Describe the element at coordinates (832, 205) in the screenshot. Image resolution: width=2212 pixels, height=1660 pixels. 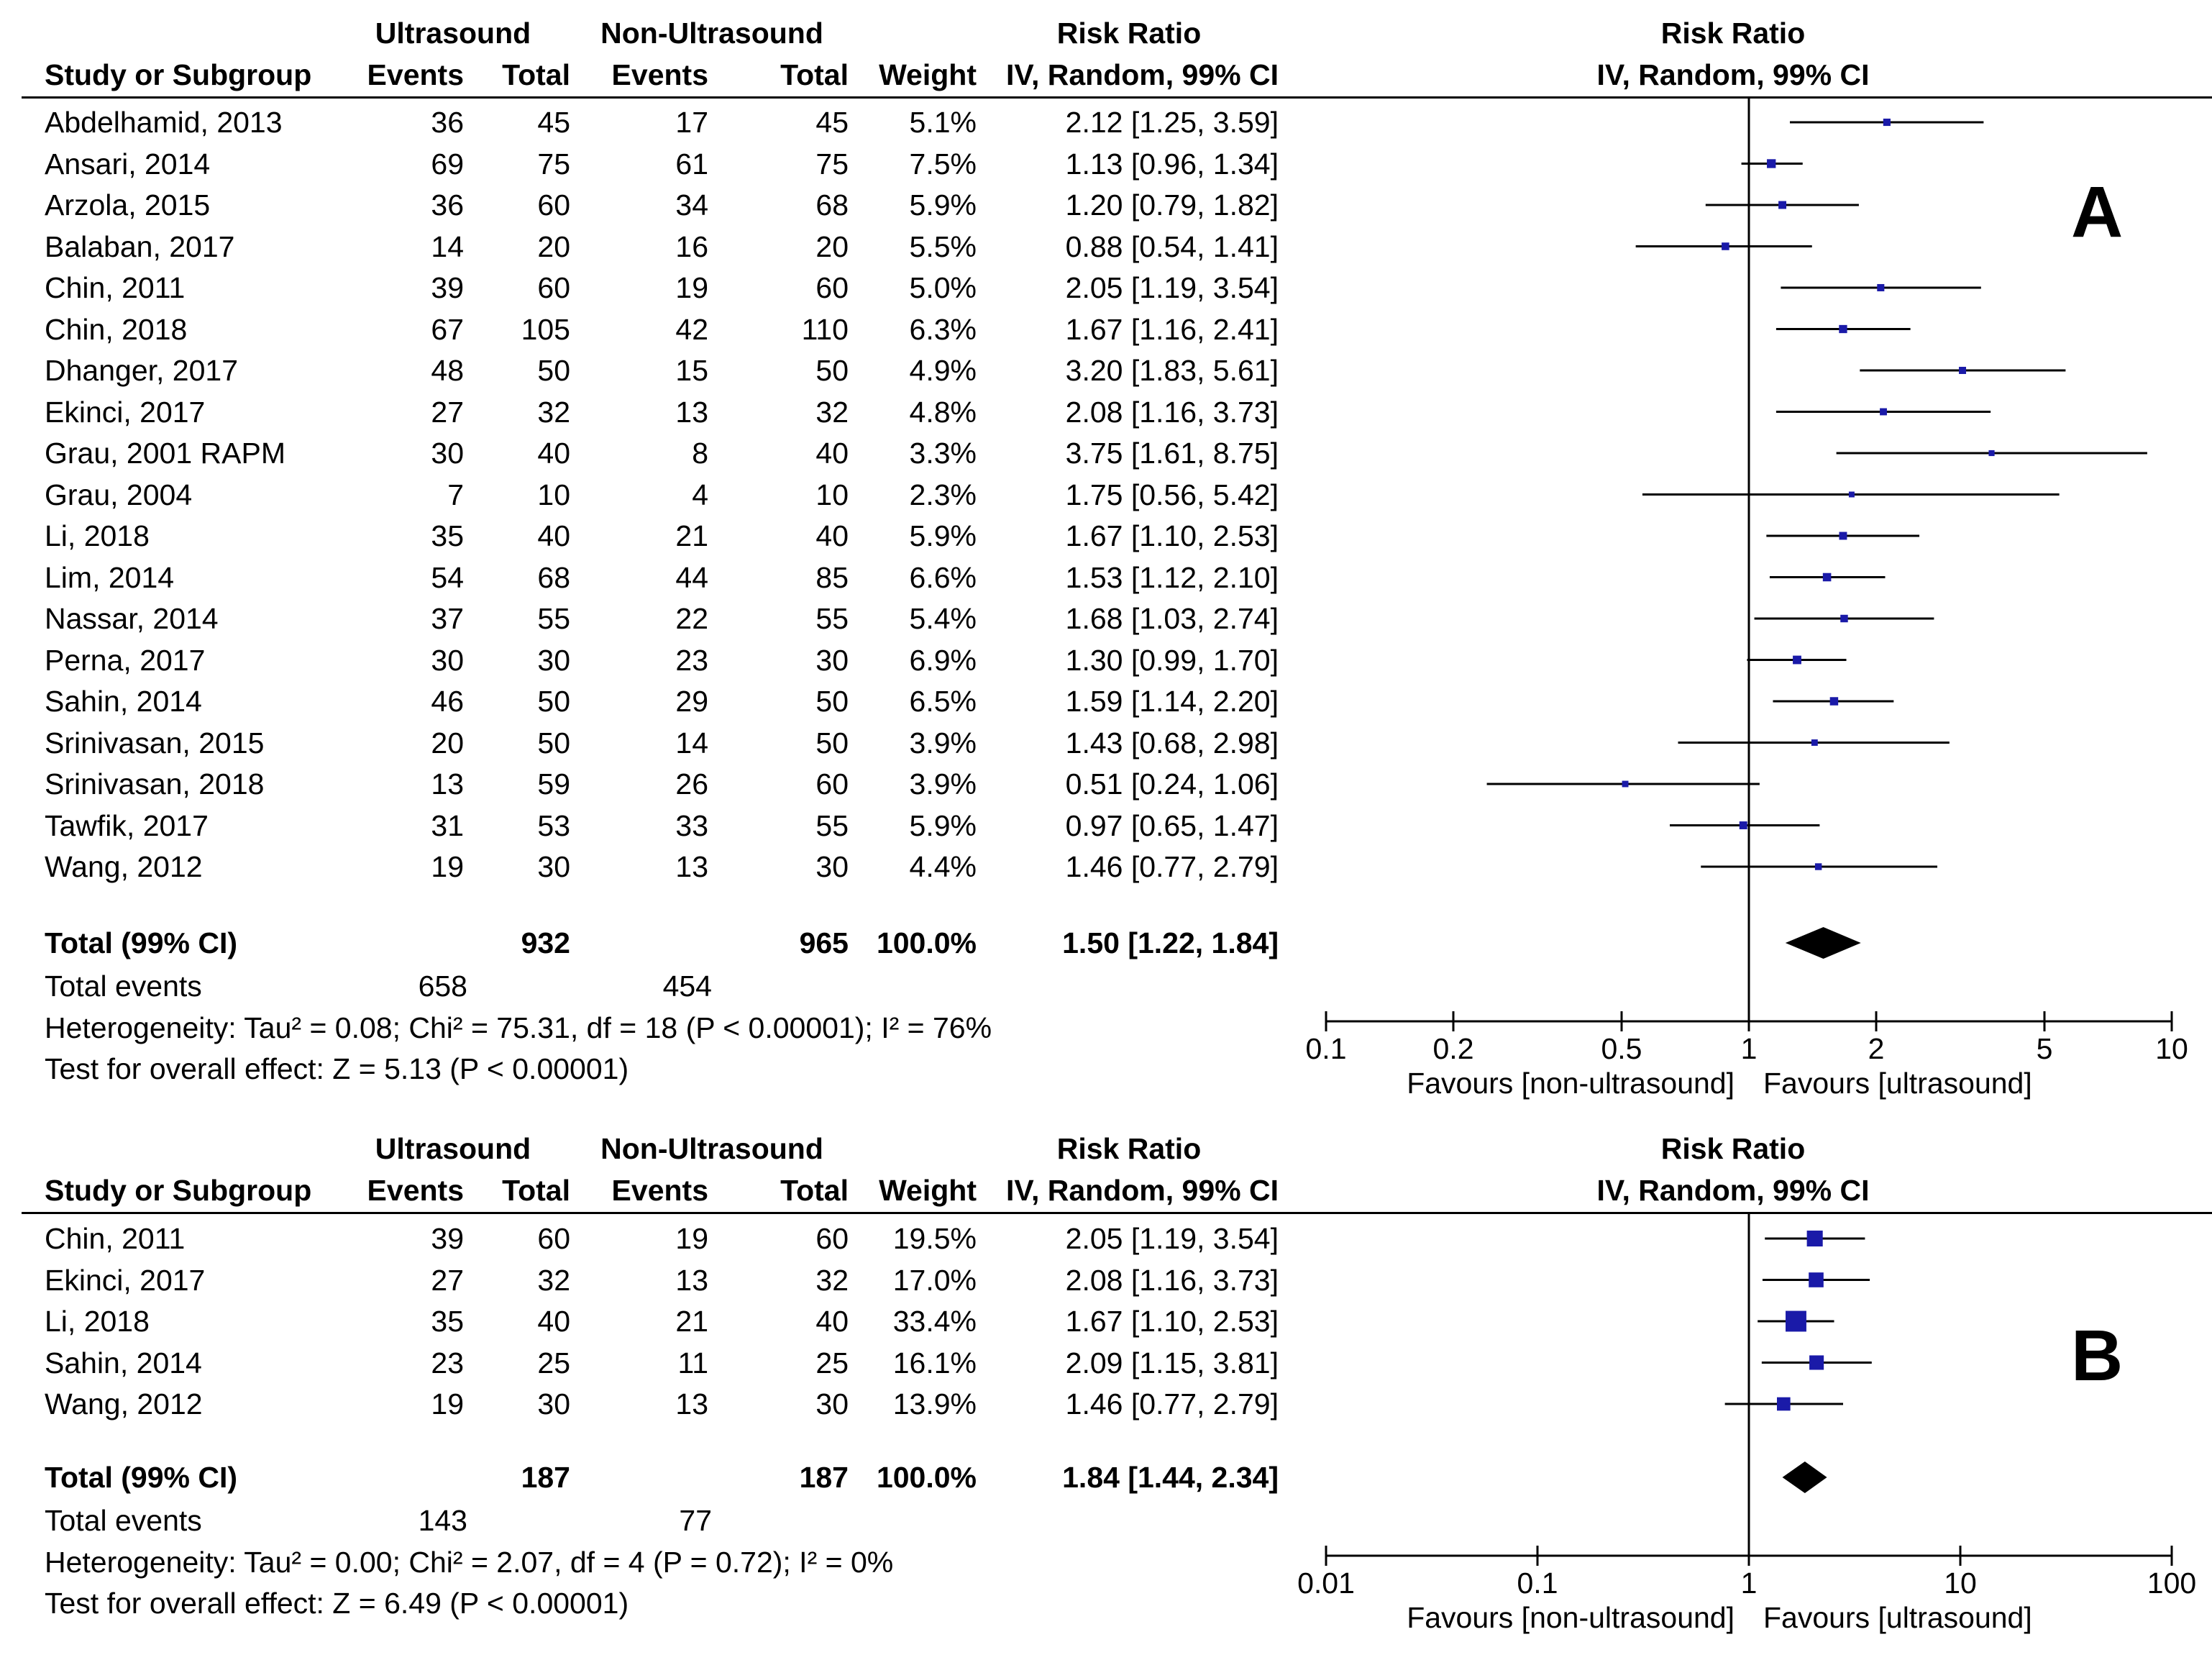
I see `study-total-non-ultrasound: 68` at that location.